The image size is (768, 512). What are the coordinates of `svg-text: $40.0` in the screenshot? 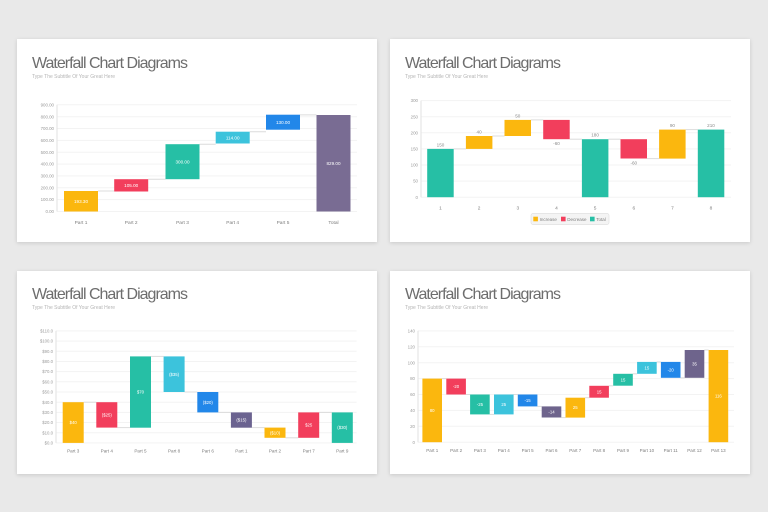 It's located at (47, 401).